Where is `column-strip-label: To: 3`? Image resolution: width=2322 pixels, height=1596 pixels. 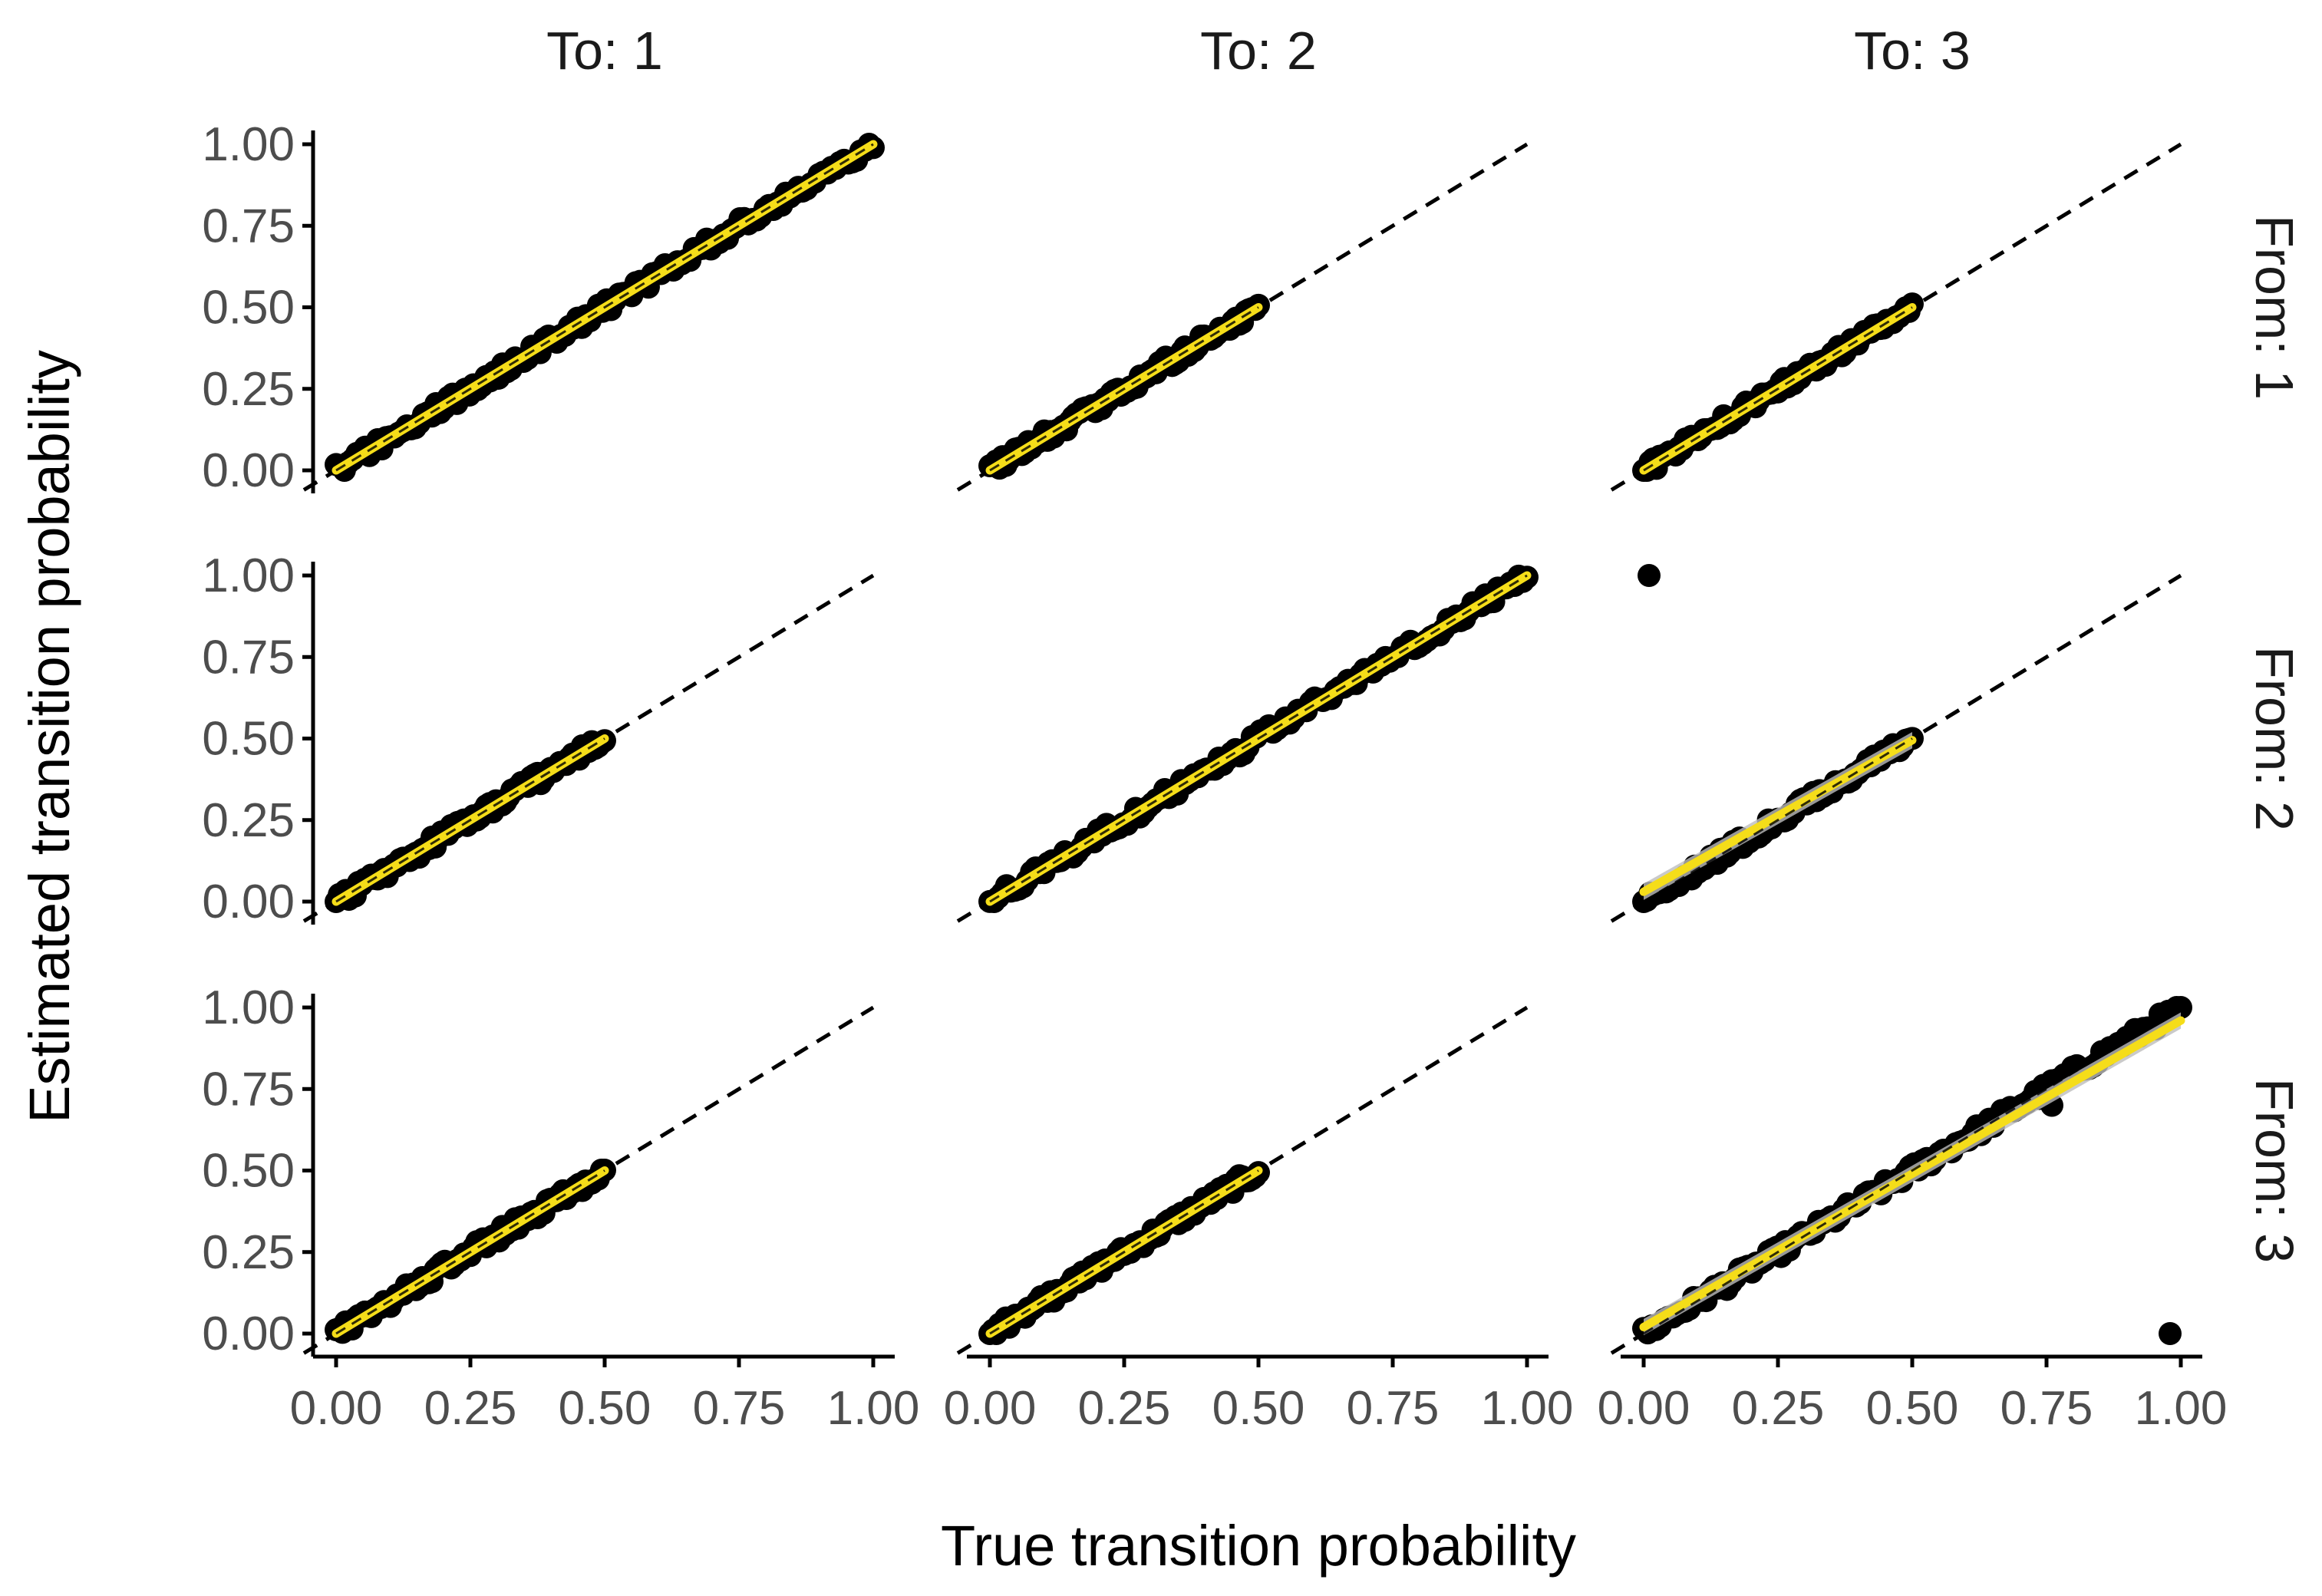 column-strip-label: To: 3 is located at coordinates (1913, 51).